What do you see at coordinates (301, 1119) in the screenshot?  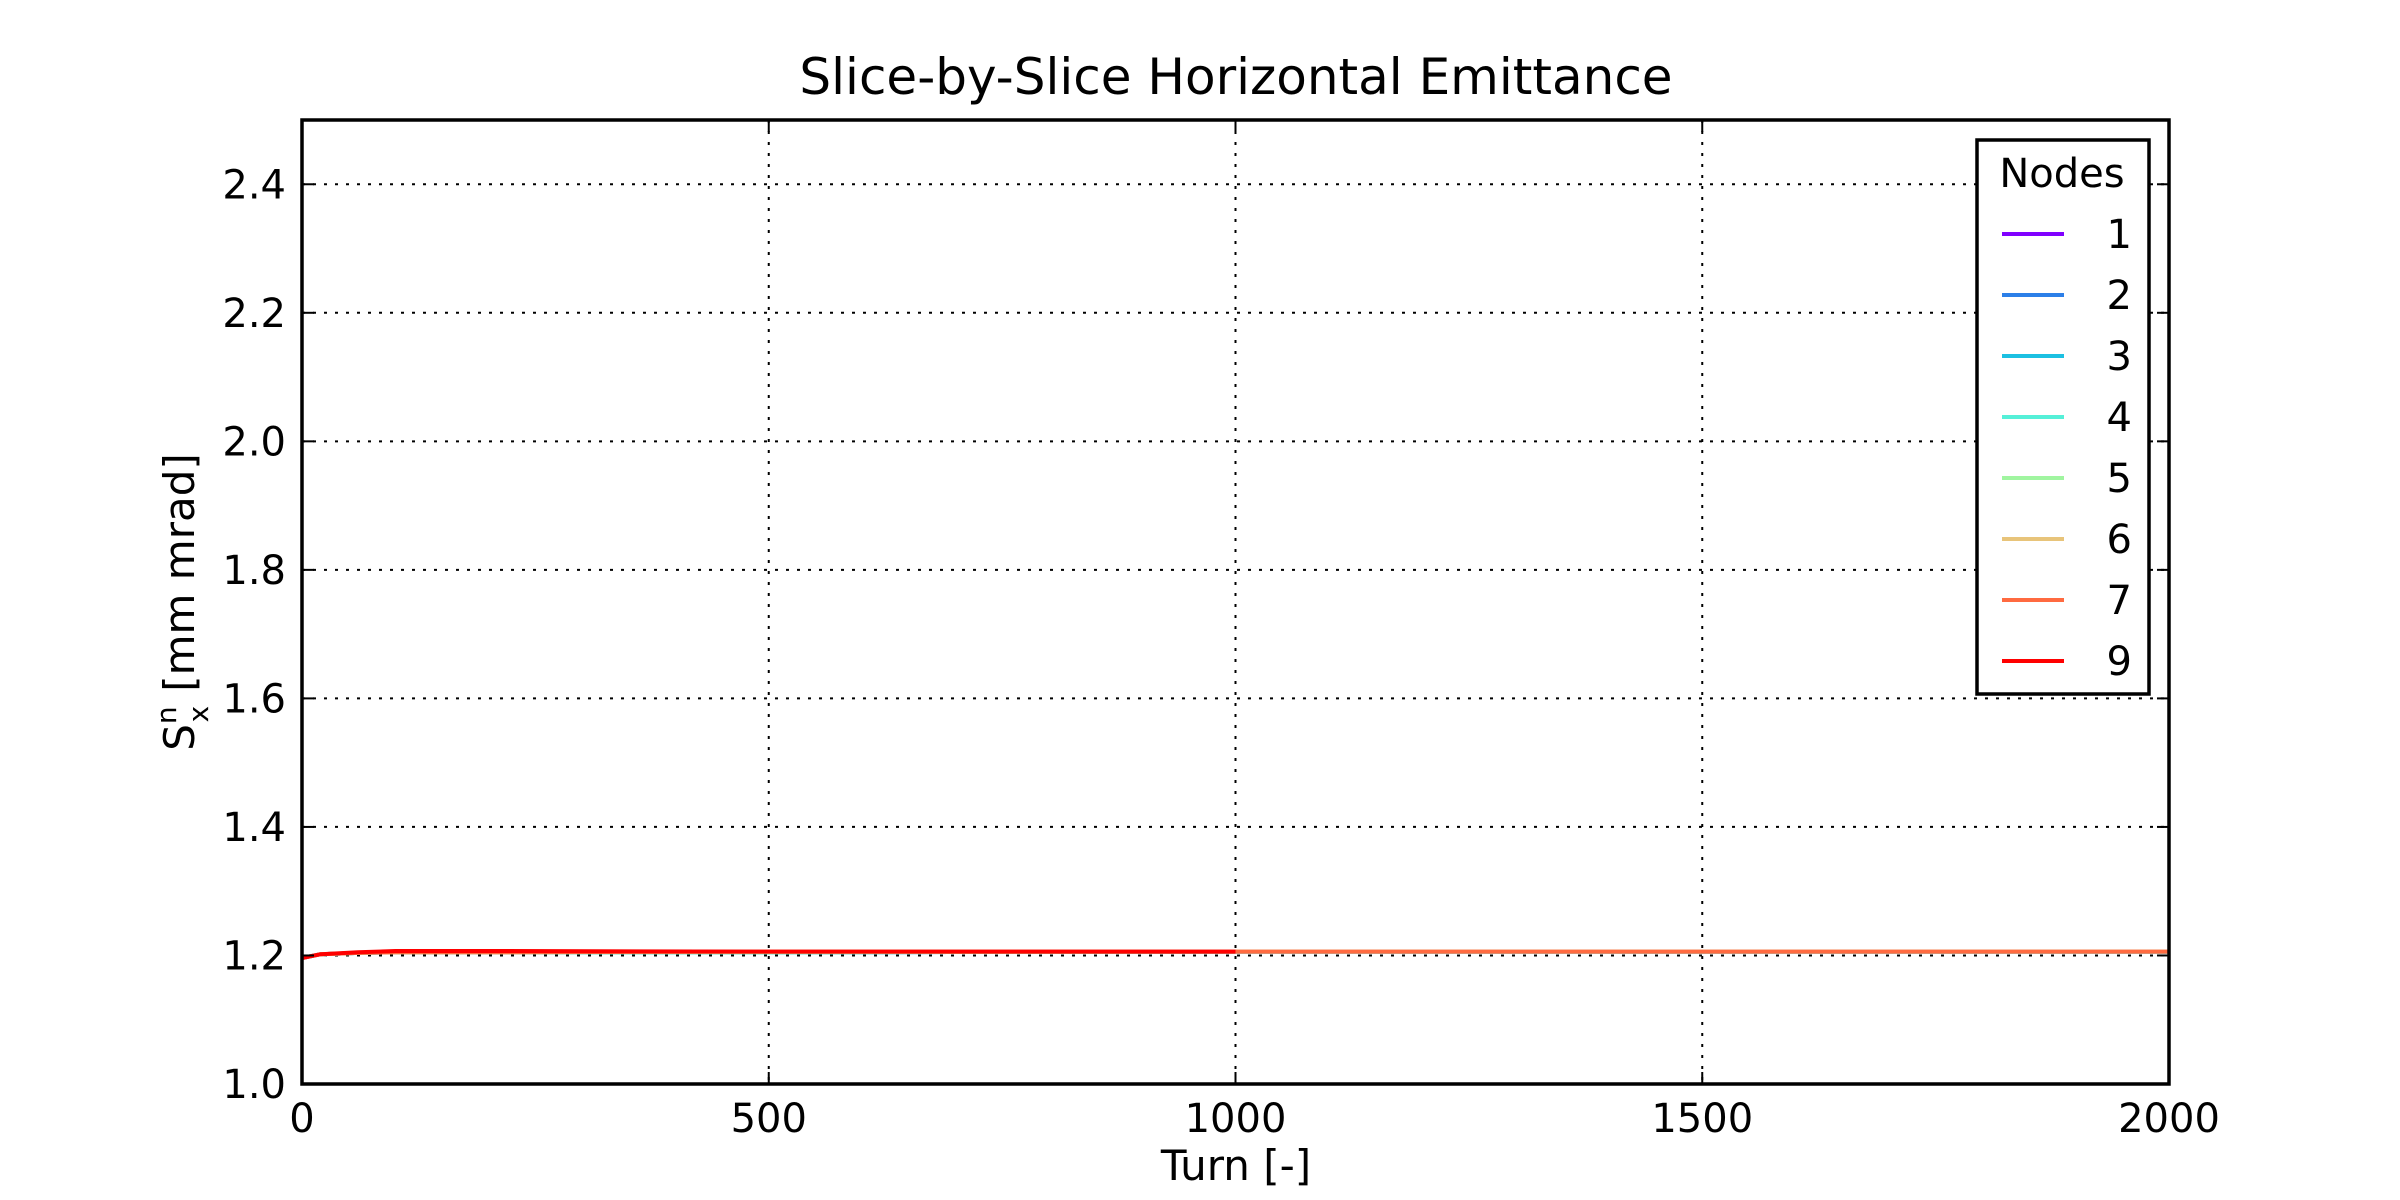 I see `x-tick-label: 0` at bounding box center [301, 1119].